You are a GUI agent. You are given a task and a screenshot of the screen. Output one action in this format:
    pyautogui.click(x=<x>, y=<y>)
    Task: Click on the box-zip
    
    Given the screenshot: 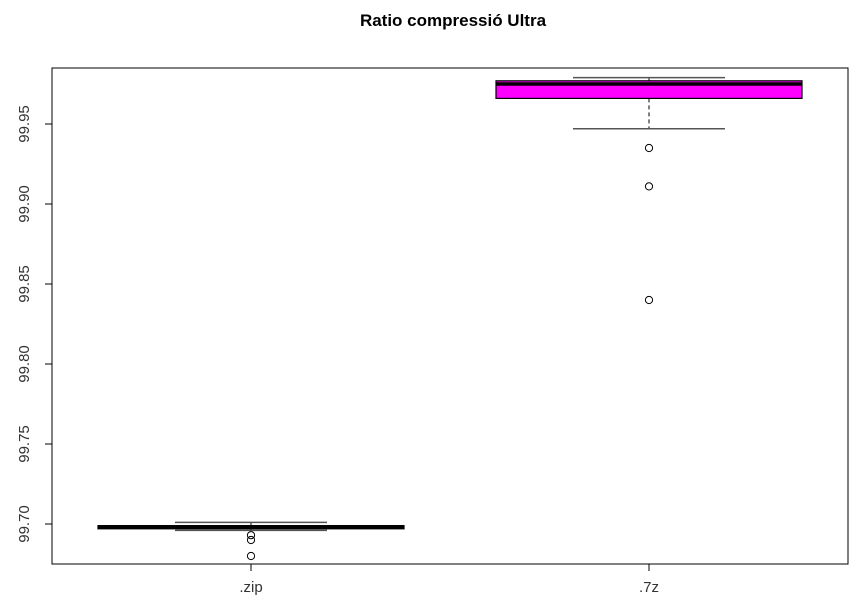 What is the action you would take?
    pyautogui.click(x=251, y=541)
    